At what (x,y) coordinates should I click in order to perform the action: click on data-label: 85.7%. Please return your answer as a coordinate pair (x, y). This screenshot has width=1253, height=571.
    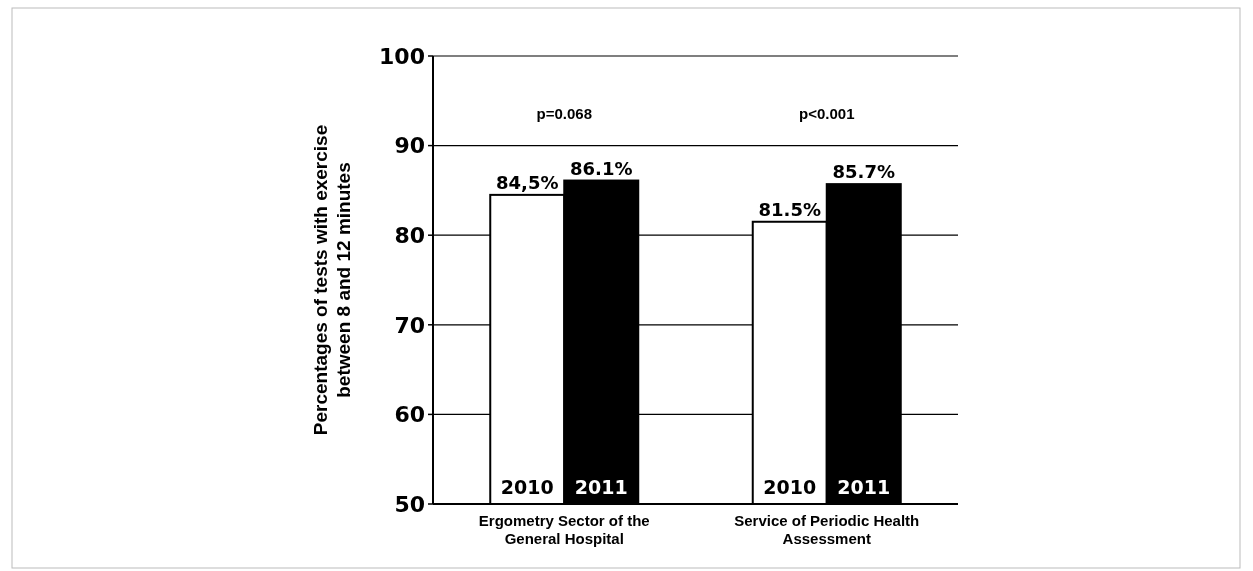
    Looking at the image, I should click on (863, 172).